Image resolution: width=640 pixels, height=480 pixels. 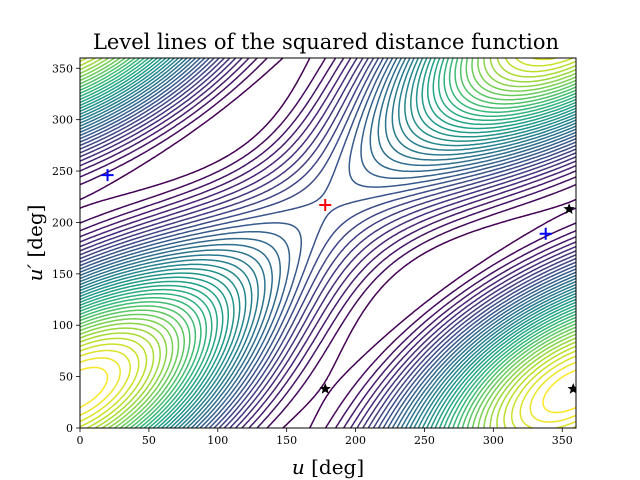 What do you see at coordinates (325, 204) in the screenshot?
I see `maximum-cross-marker` at bounding box center [325, 204].